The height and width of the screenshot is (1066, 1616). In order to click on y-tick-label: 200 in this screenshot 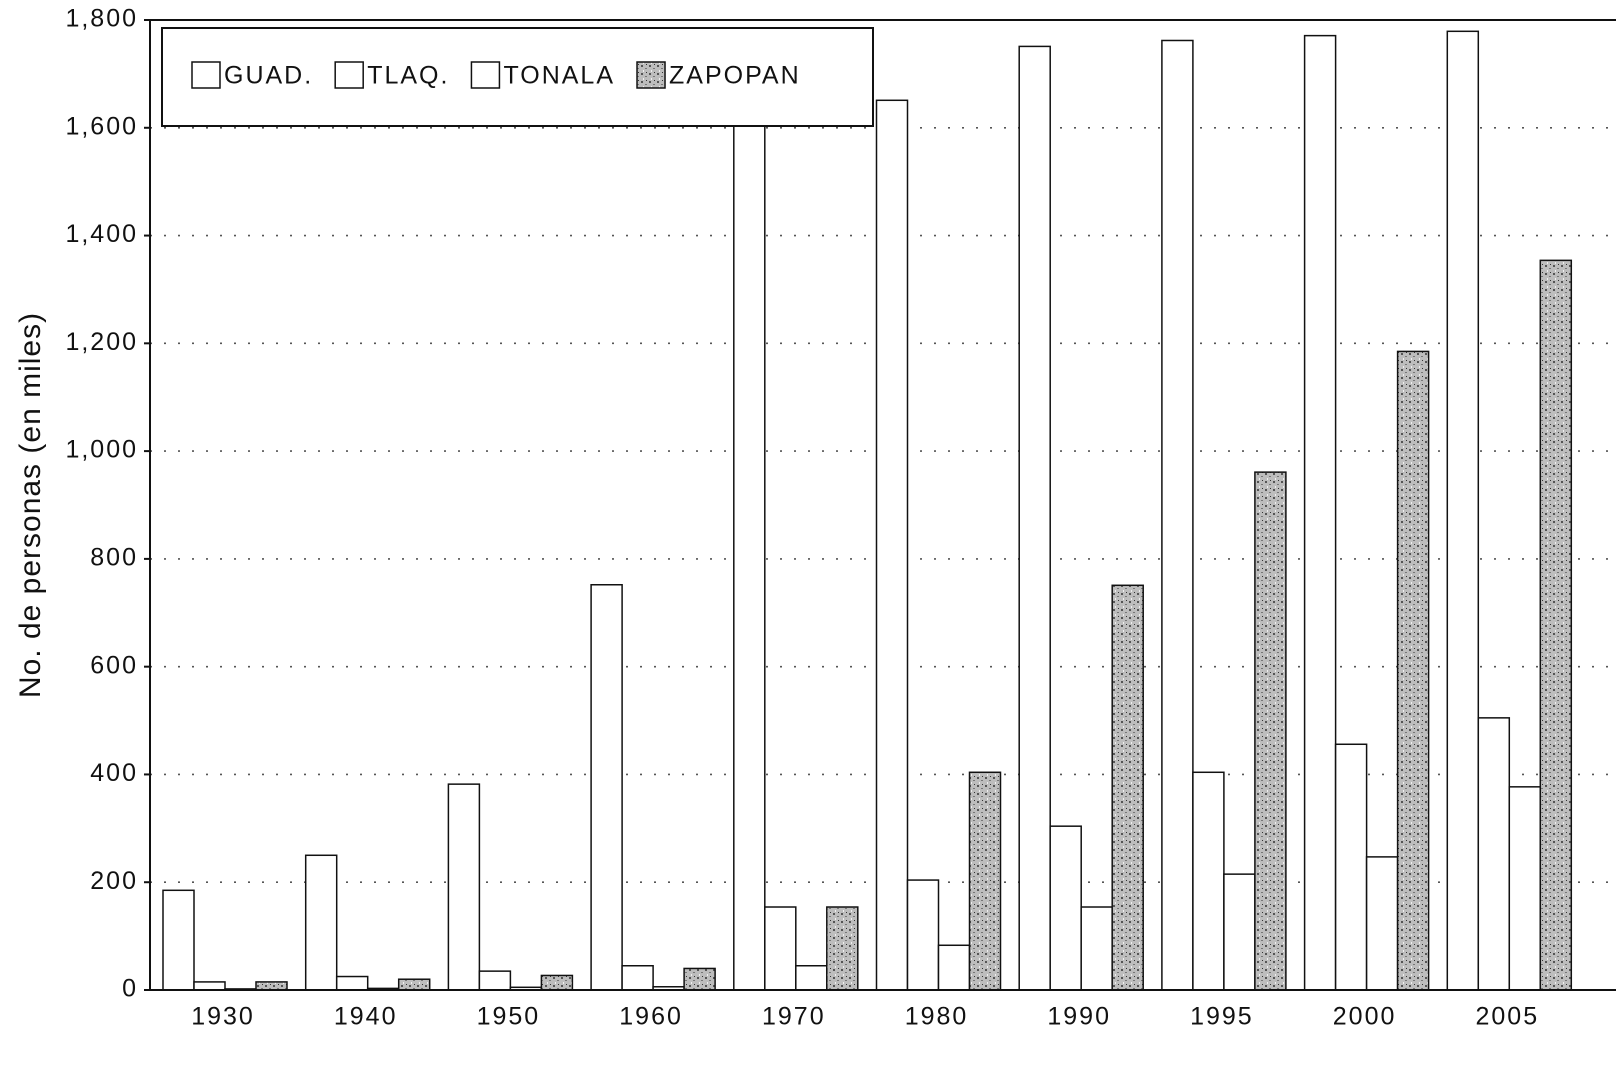, I will do `click(114, 881)`.